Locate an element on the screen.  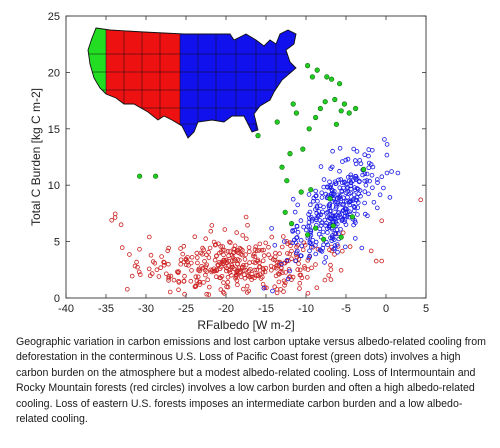
x-tick-label: -30 is located at coordinates (146, 309).